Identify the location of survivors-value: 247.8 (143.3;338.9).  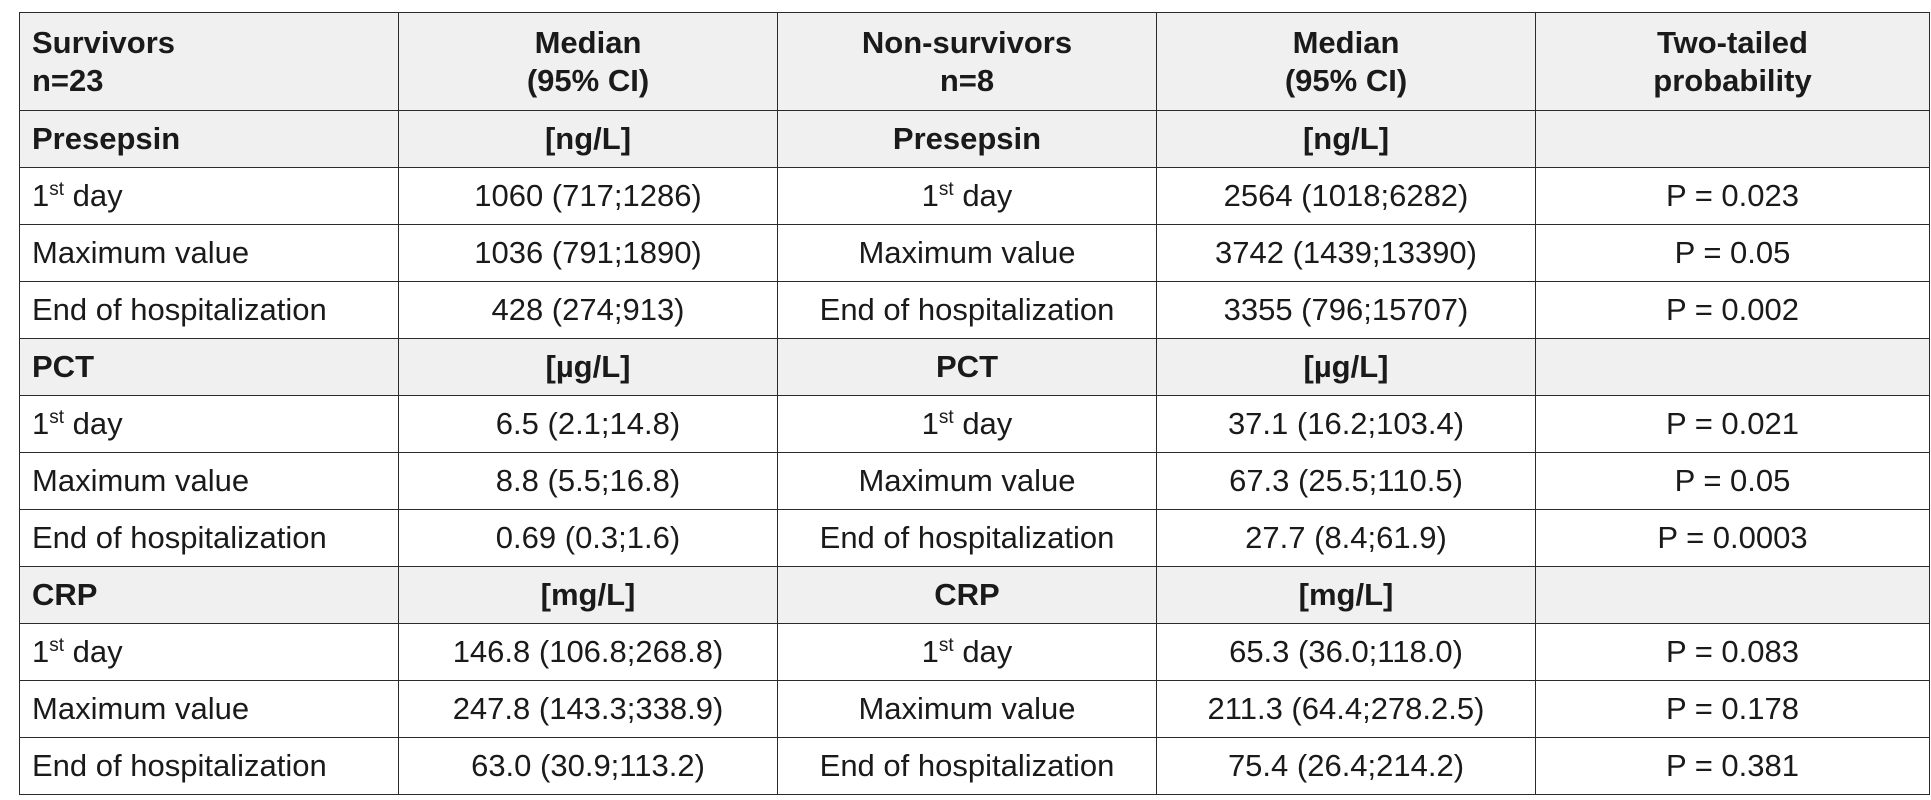
(588, 709).